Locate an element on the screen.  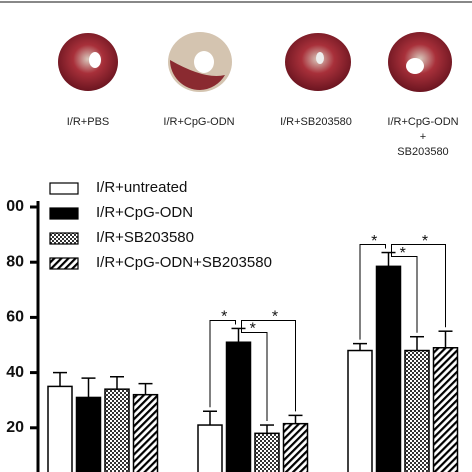
y-tick-label: 60 is located at coordinates (15, 317).